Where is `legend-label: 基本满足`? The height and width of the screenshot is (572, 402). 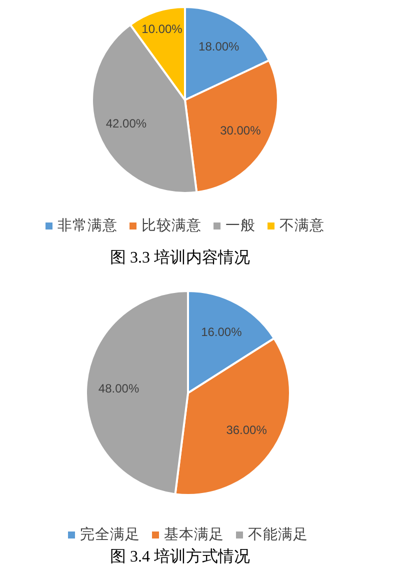
legend-label: 基本满足 is located at coordinates (194, 534).